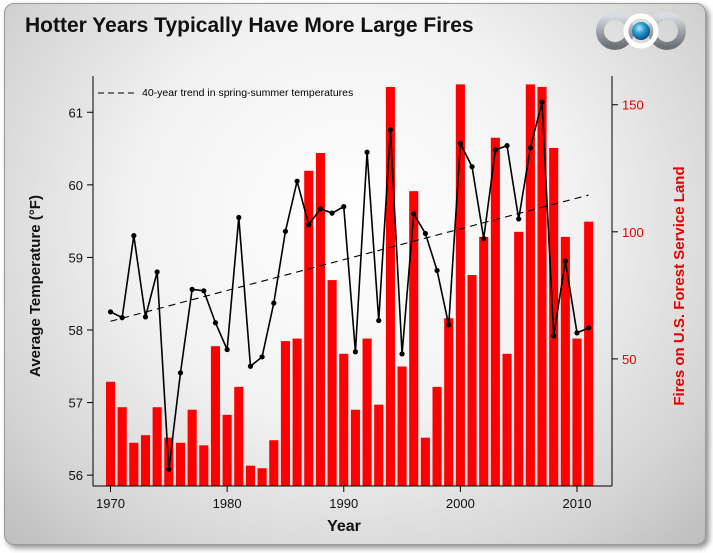  Describe the element at coordinates (332, 383) in the screenshot. I see `fire-bar-1989` at that location.